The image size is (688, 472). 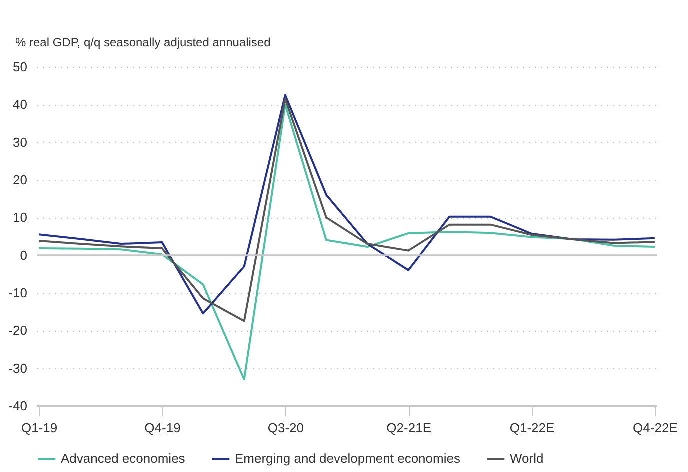 What do you see at coordinates (527, 458) in the screenshot?
I see `legend-label: World` at bounding box center [527, 458].